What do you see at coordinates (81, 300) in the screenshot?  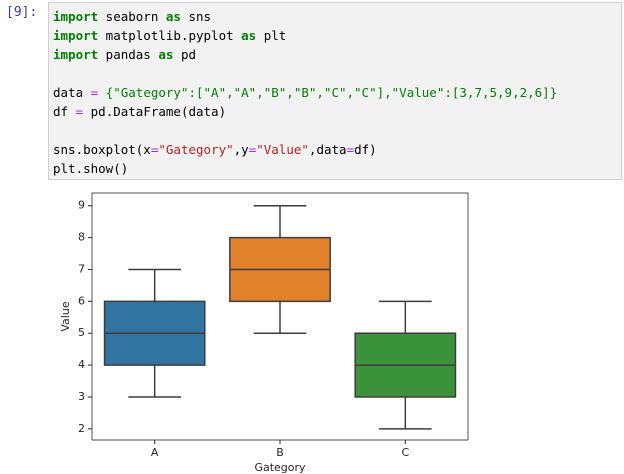 I see `y-tick-label: 6` at bounding box center [81, 300].